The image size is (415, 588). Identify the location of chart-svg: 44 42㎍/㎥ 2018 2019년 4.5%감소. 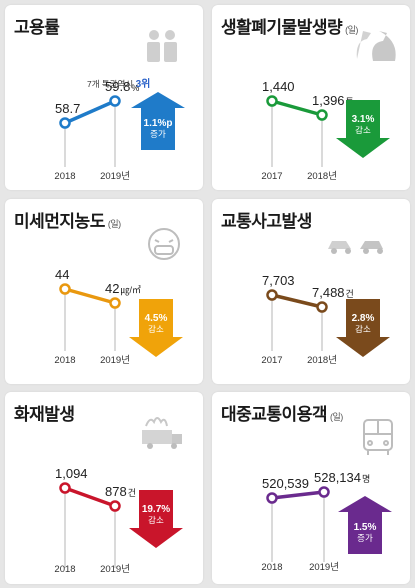
(118, 297).